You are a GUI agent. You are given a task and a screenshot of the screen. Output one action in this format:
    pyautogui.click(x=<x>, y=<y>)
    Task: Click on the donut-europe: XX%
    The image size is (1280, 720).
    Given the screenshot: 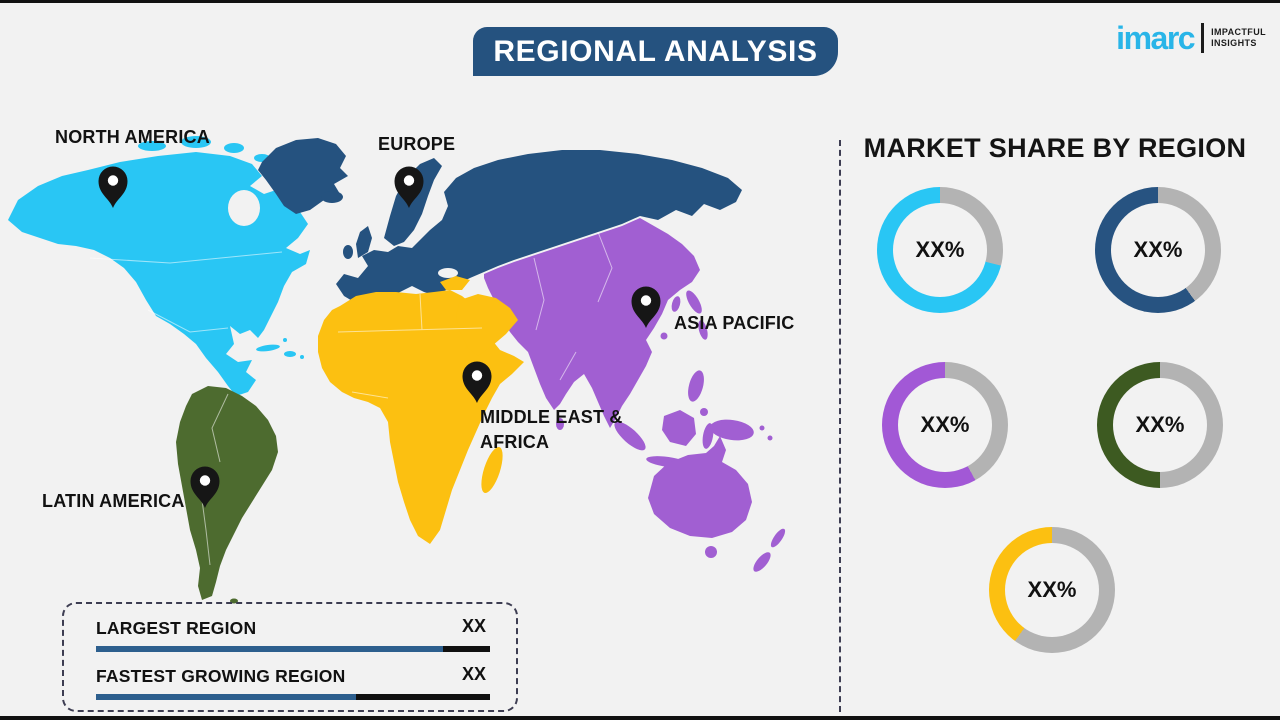 What is the action you would take?
    pyautogui.click(x=1158, y=250)
    